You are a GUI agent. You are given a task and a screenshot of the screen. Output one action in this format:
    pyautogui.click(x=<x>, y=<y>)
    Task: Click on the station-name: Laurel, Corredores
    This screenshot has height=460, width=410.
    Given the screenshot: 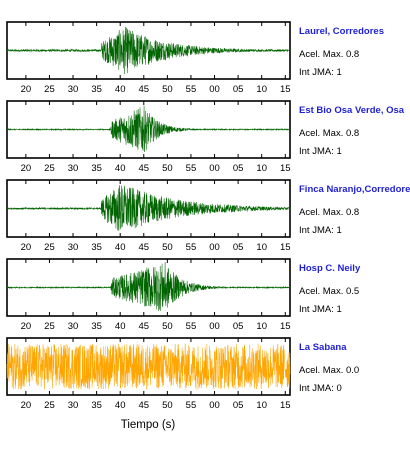 What is the action you would take?
    pyautogui.click(x=341, y=31)
    